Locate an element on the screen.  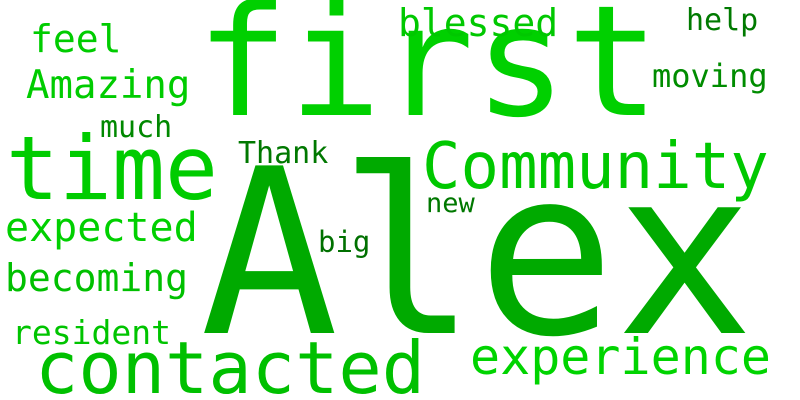
word-feel: feel is located at coordinates (76, 39).